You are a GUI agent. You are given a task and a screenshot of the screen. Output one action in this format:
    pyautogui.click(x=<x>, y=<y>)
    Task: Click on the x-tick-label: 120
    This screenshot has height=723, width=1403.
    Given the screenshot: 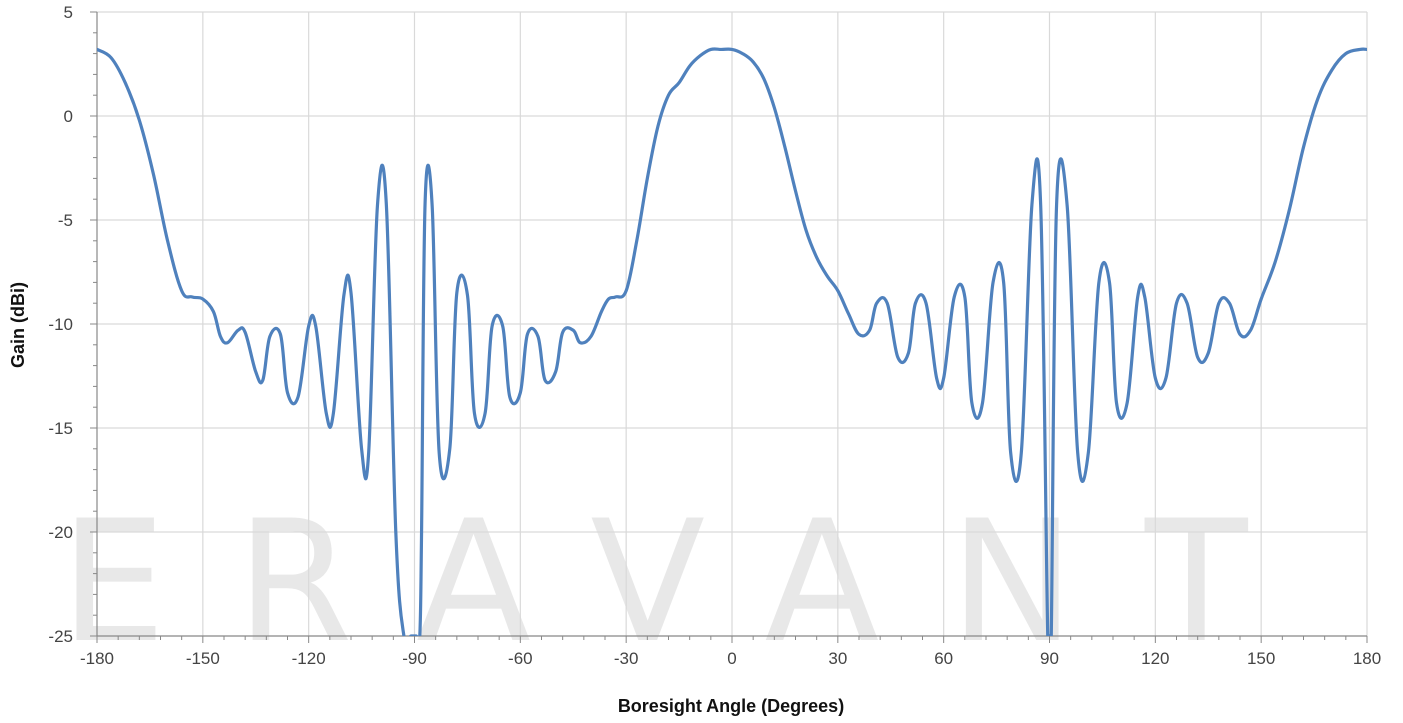 What is the action you would take?
    pyautogui.click(x=1155, y=658)
    